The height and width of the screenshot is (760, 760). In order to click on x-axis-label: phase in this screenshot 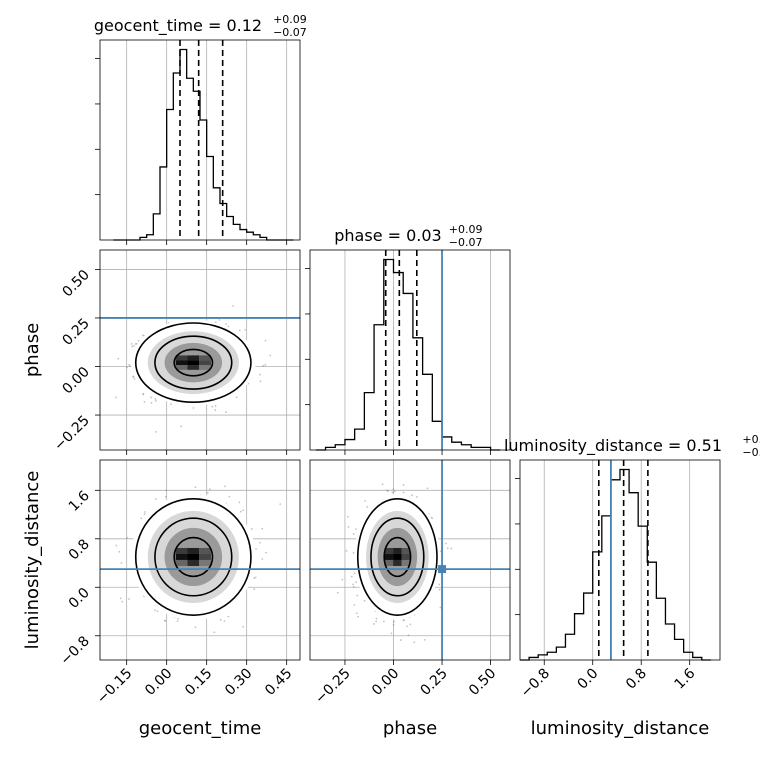, I will do `click(410, 728)`.